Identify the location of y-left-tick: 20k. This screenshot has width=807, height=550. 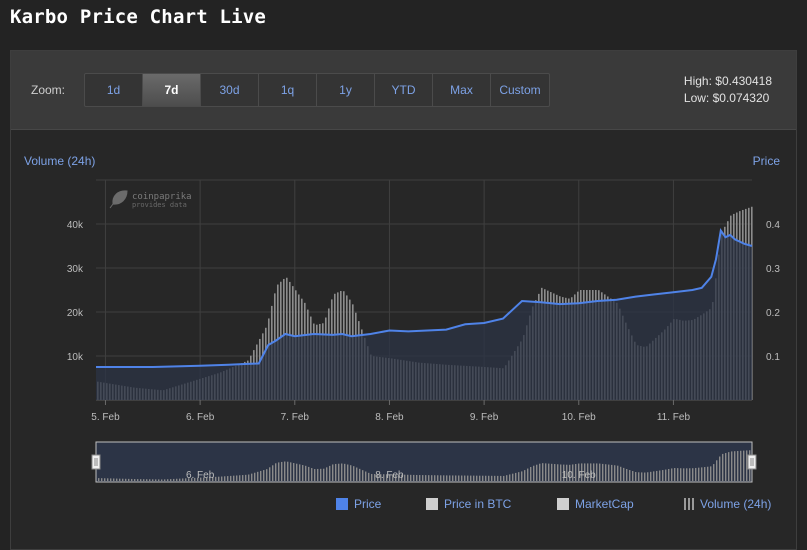
(75, 313).